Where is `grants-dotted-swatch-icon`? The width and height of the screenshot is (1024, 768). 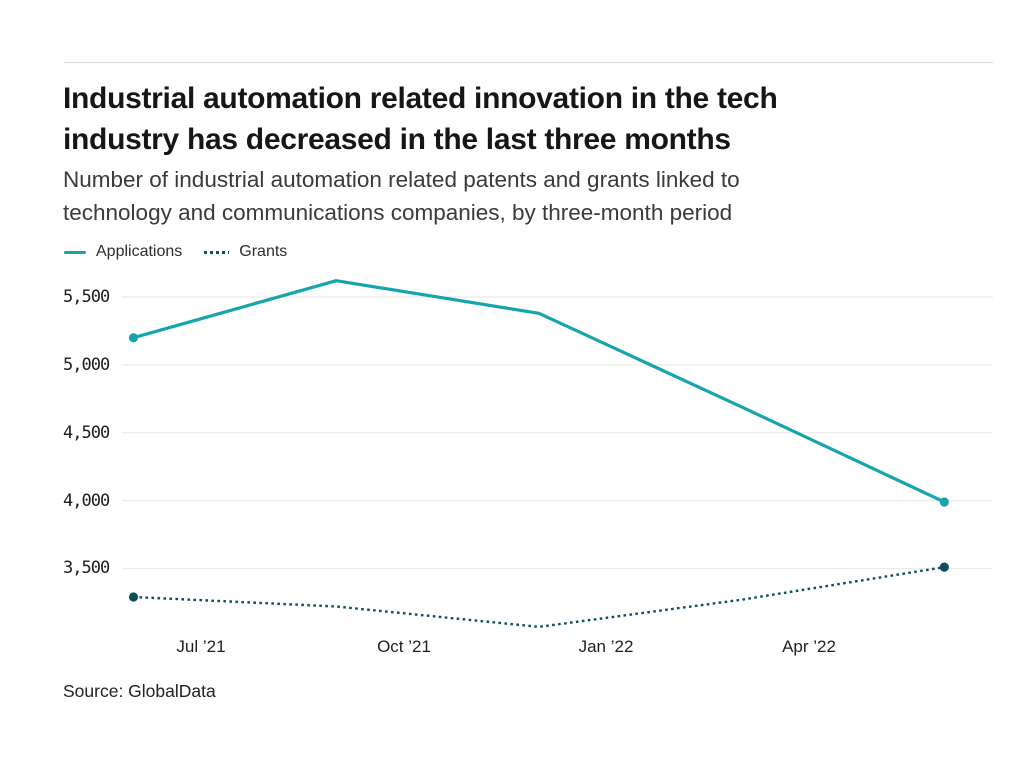 grants-dotted-swatch-icon is located at coordinates (217, 252).